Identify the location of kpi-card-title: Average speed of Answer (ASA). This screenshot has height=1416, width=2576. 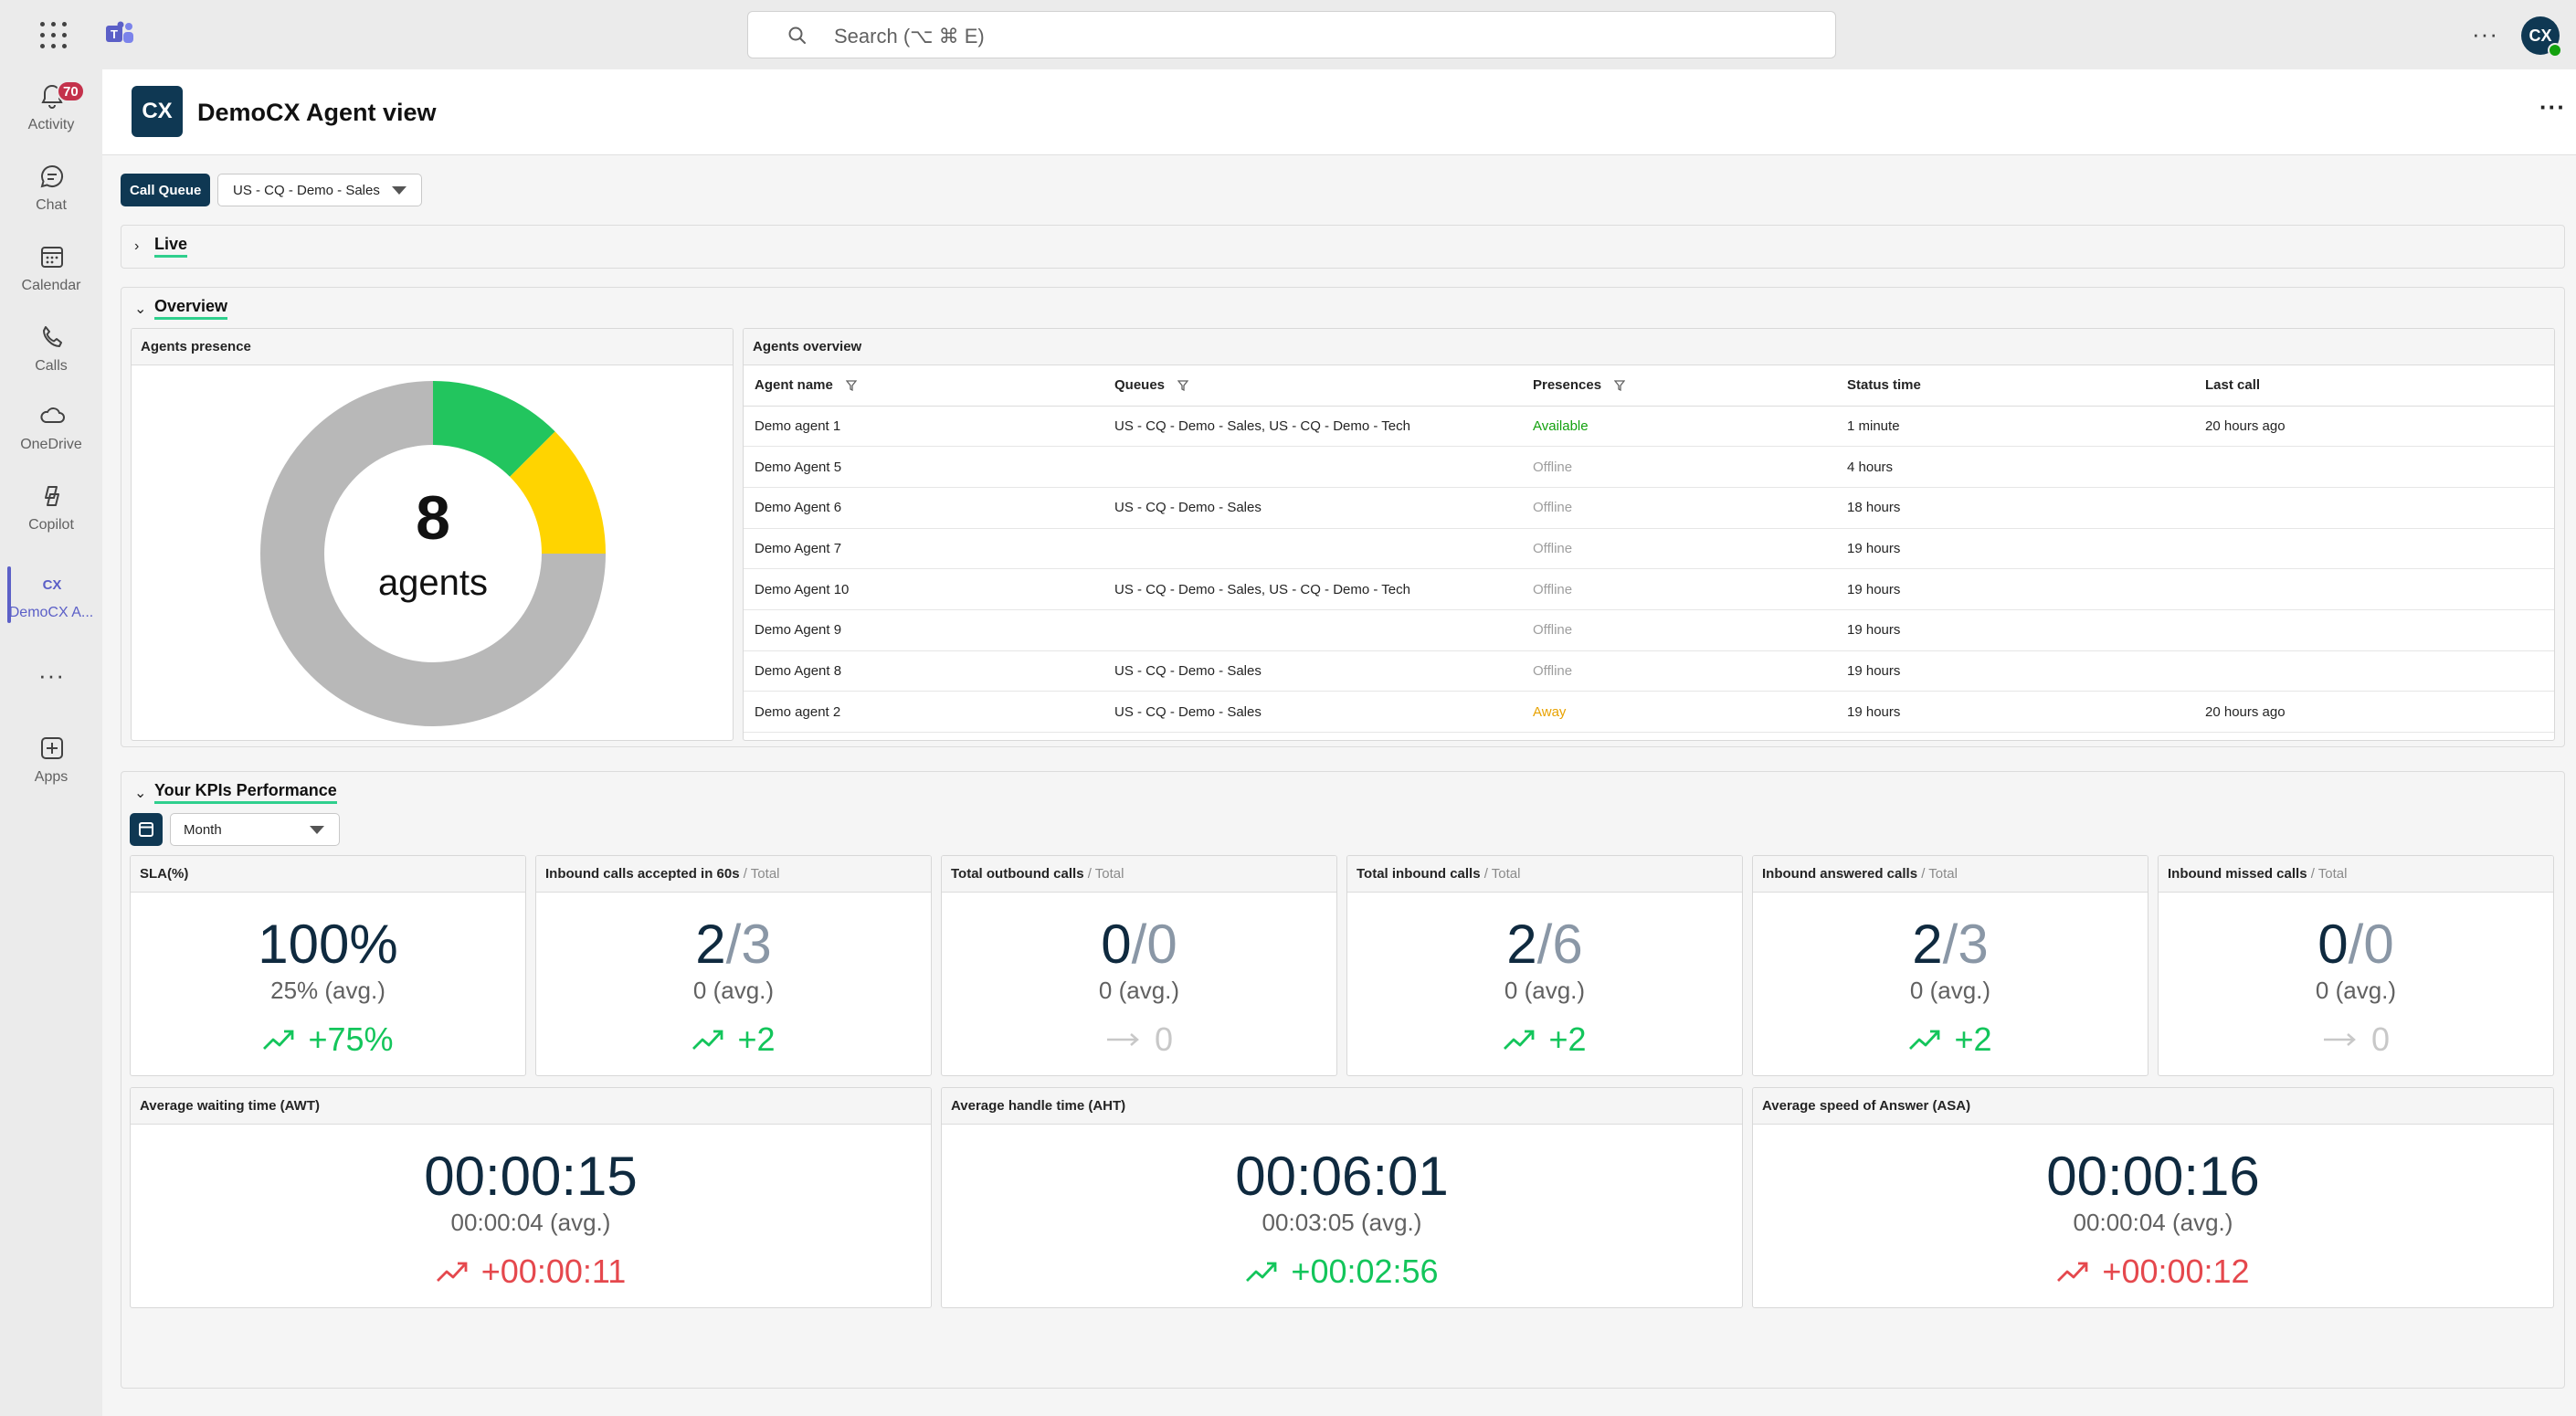
(2153, 1106).